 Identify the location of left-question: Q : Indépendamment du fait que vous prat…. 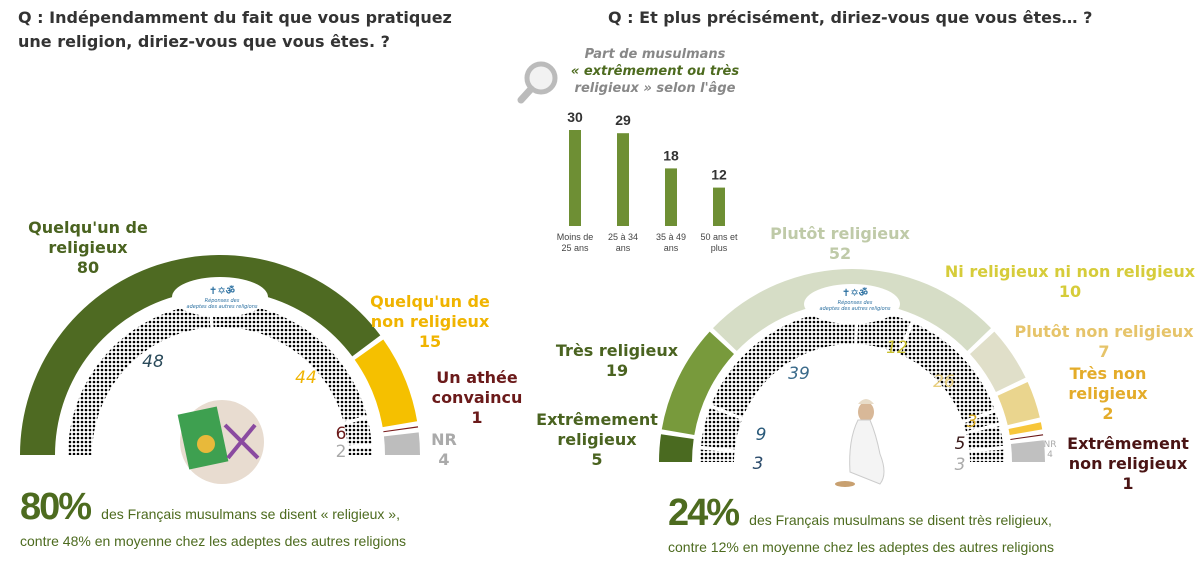
(235, 30).